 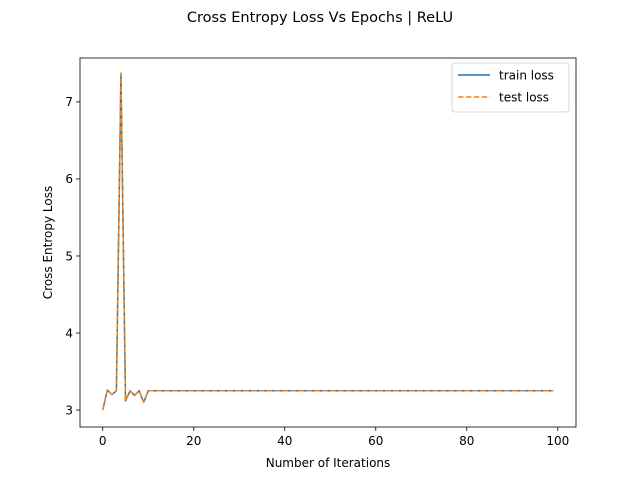 What do you see at coordinates (328, 463) in the screenshot?
I see `x-axis-label: Number of Iterations` at bounding box center [328, 463].